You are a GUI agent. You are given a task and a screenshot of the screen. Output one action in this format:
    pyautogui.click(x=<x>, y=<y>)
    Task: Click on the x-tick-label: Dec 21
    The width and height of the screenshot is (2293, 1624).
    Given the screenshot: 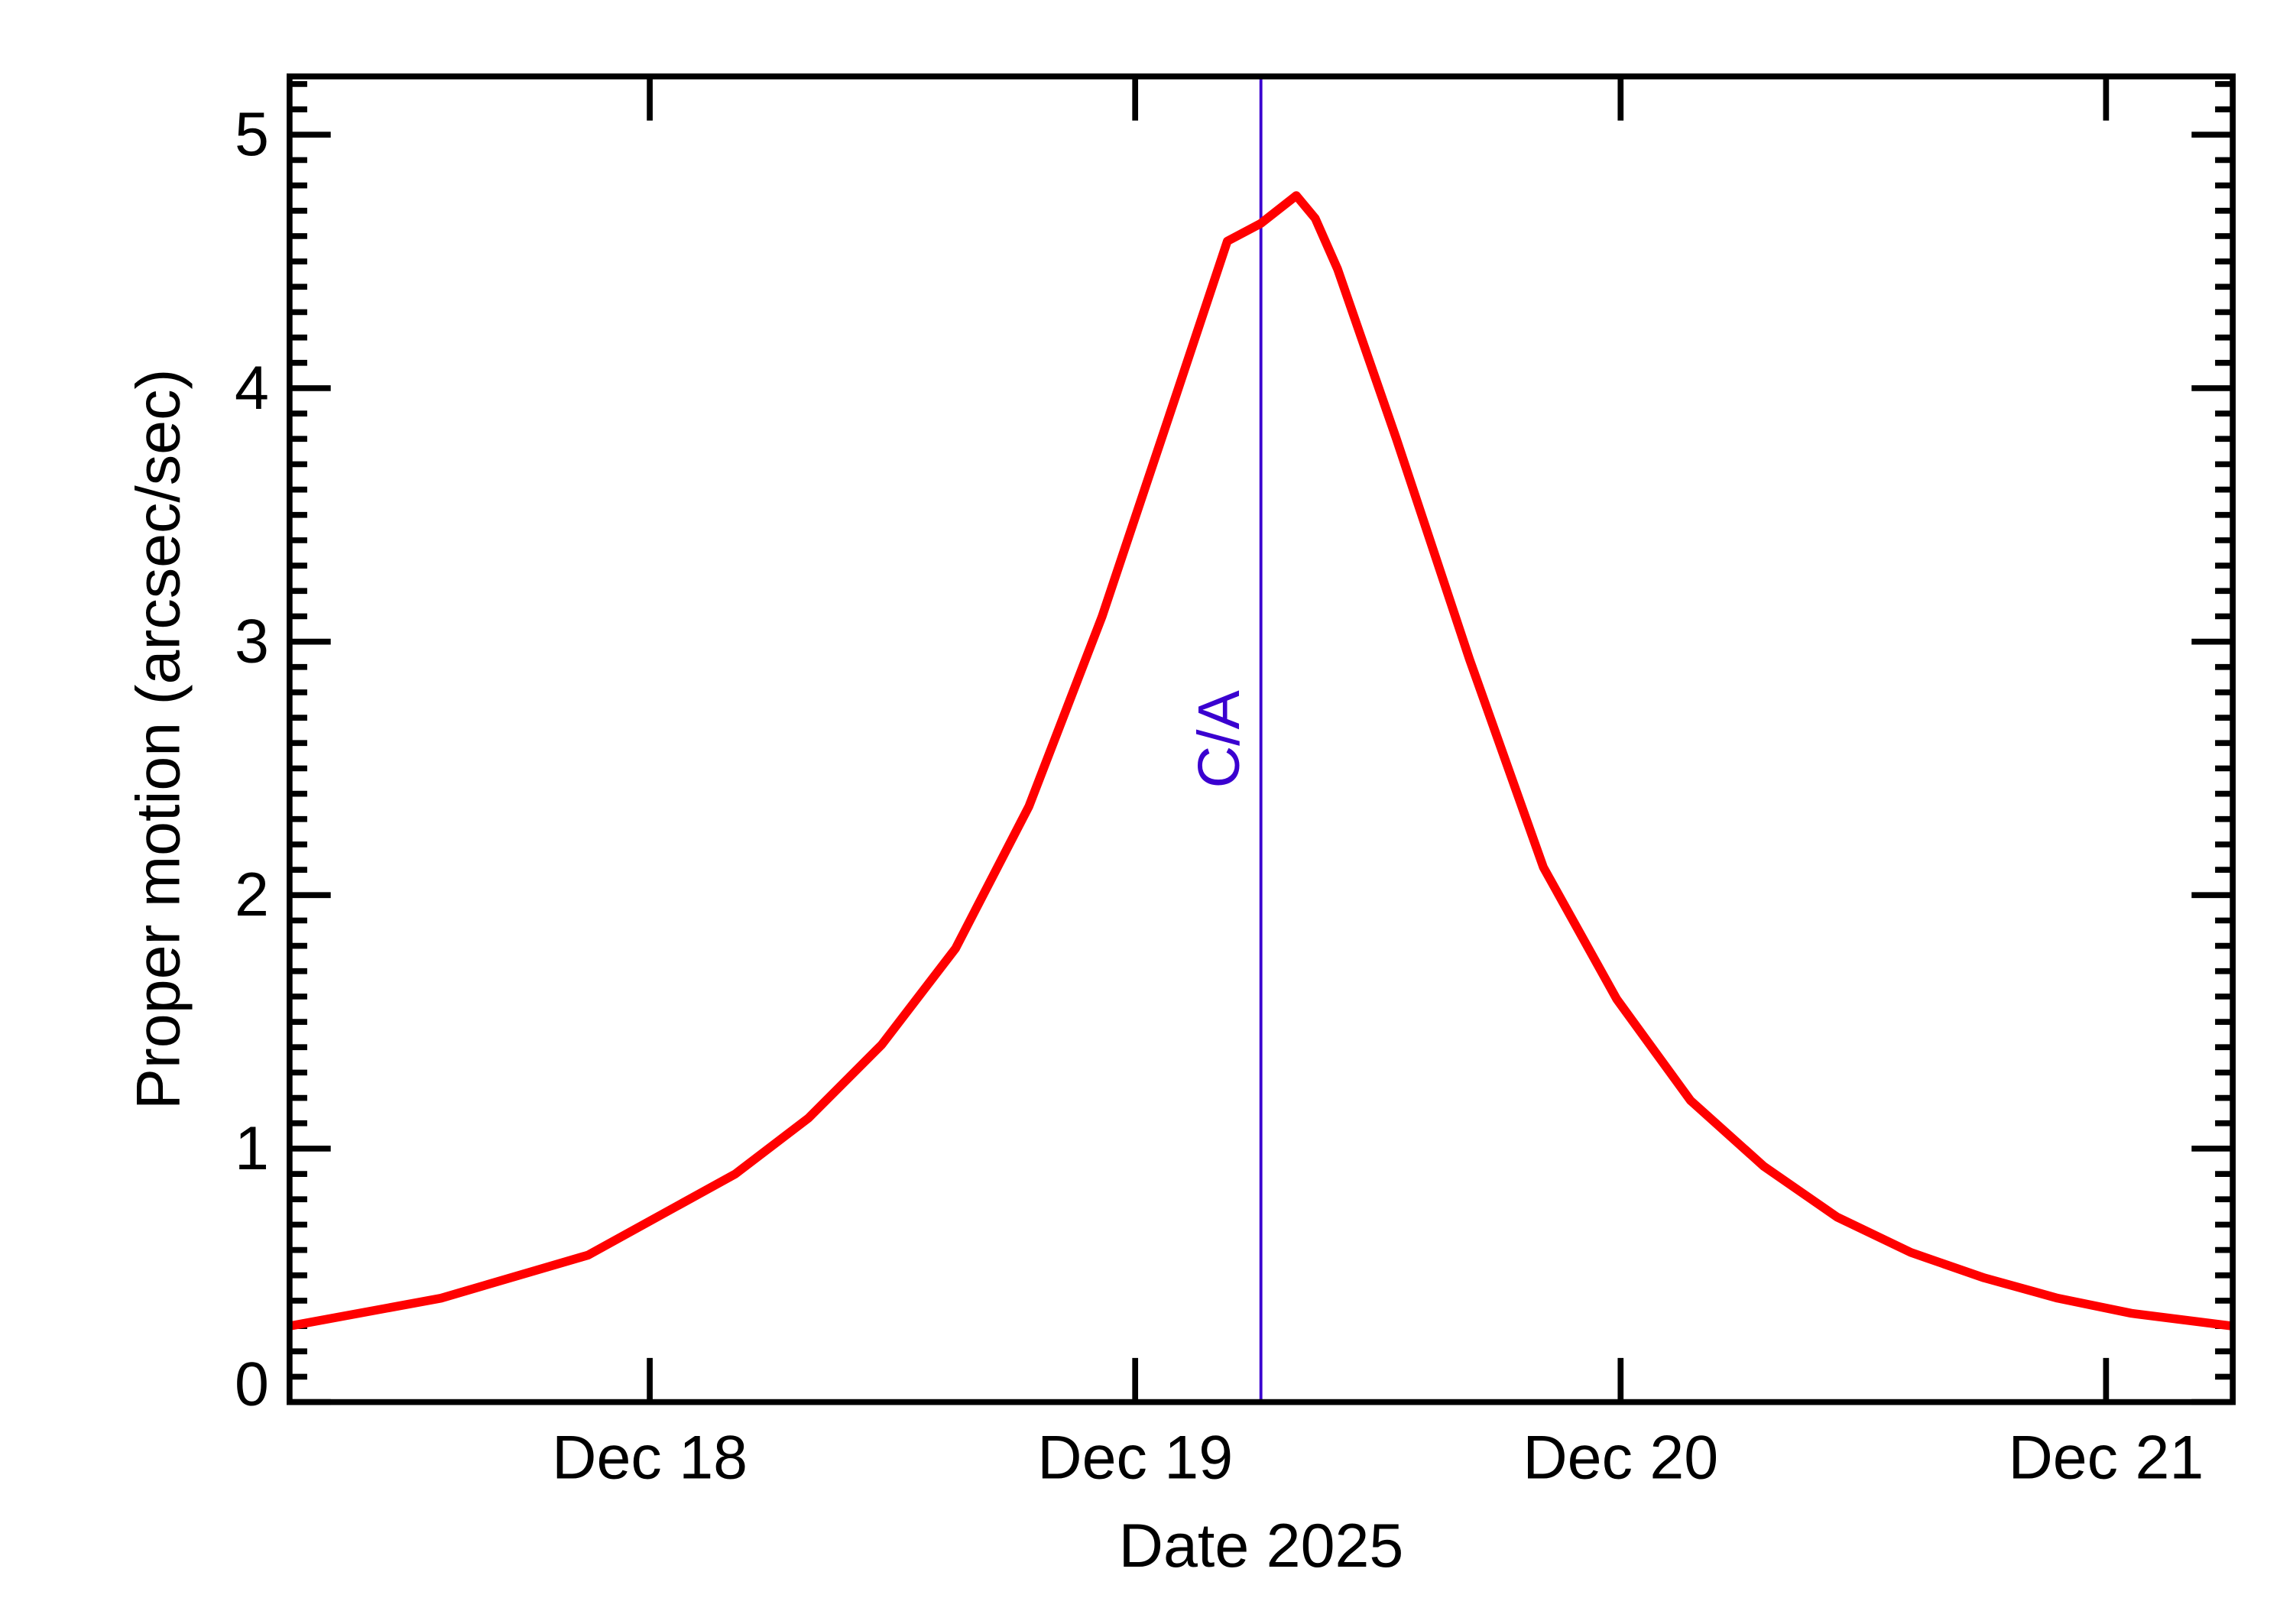 What is the action you would take?
    pyautogui.click(x=2106, y=1458)
    